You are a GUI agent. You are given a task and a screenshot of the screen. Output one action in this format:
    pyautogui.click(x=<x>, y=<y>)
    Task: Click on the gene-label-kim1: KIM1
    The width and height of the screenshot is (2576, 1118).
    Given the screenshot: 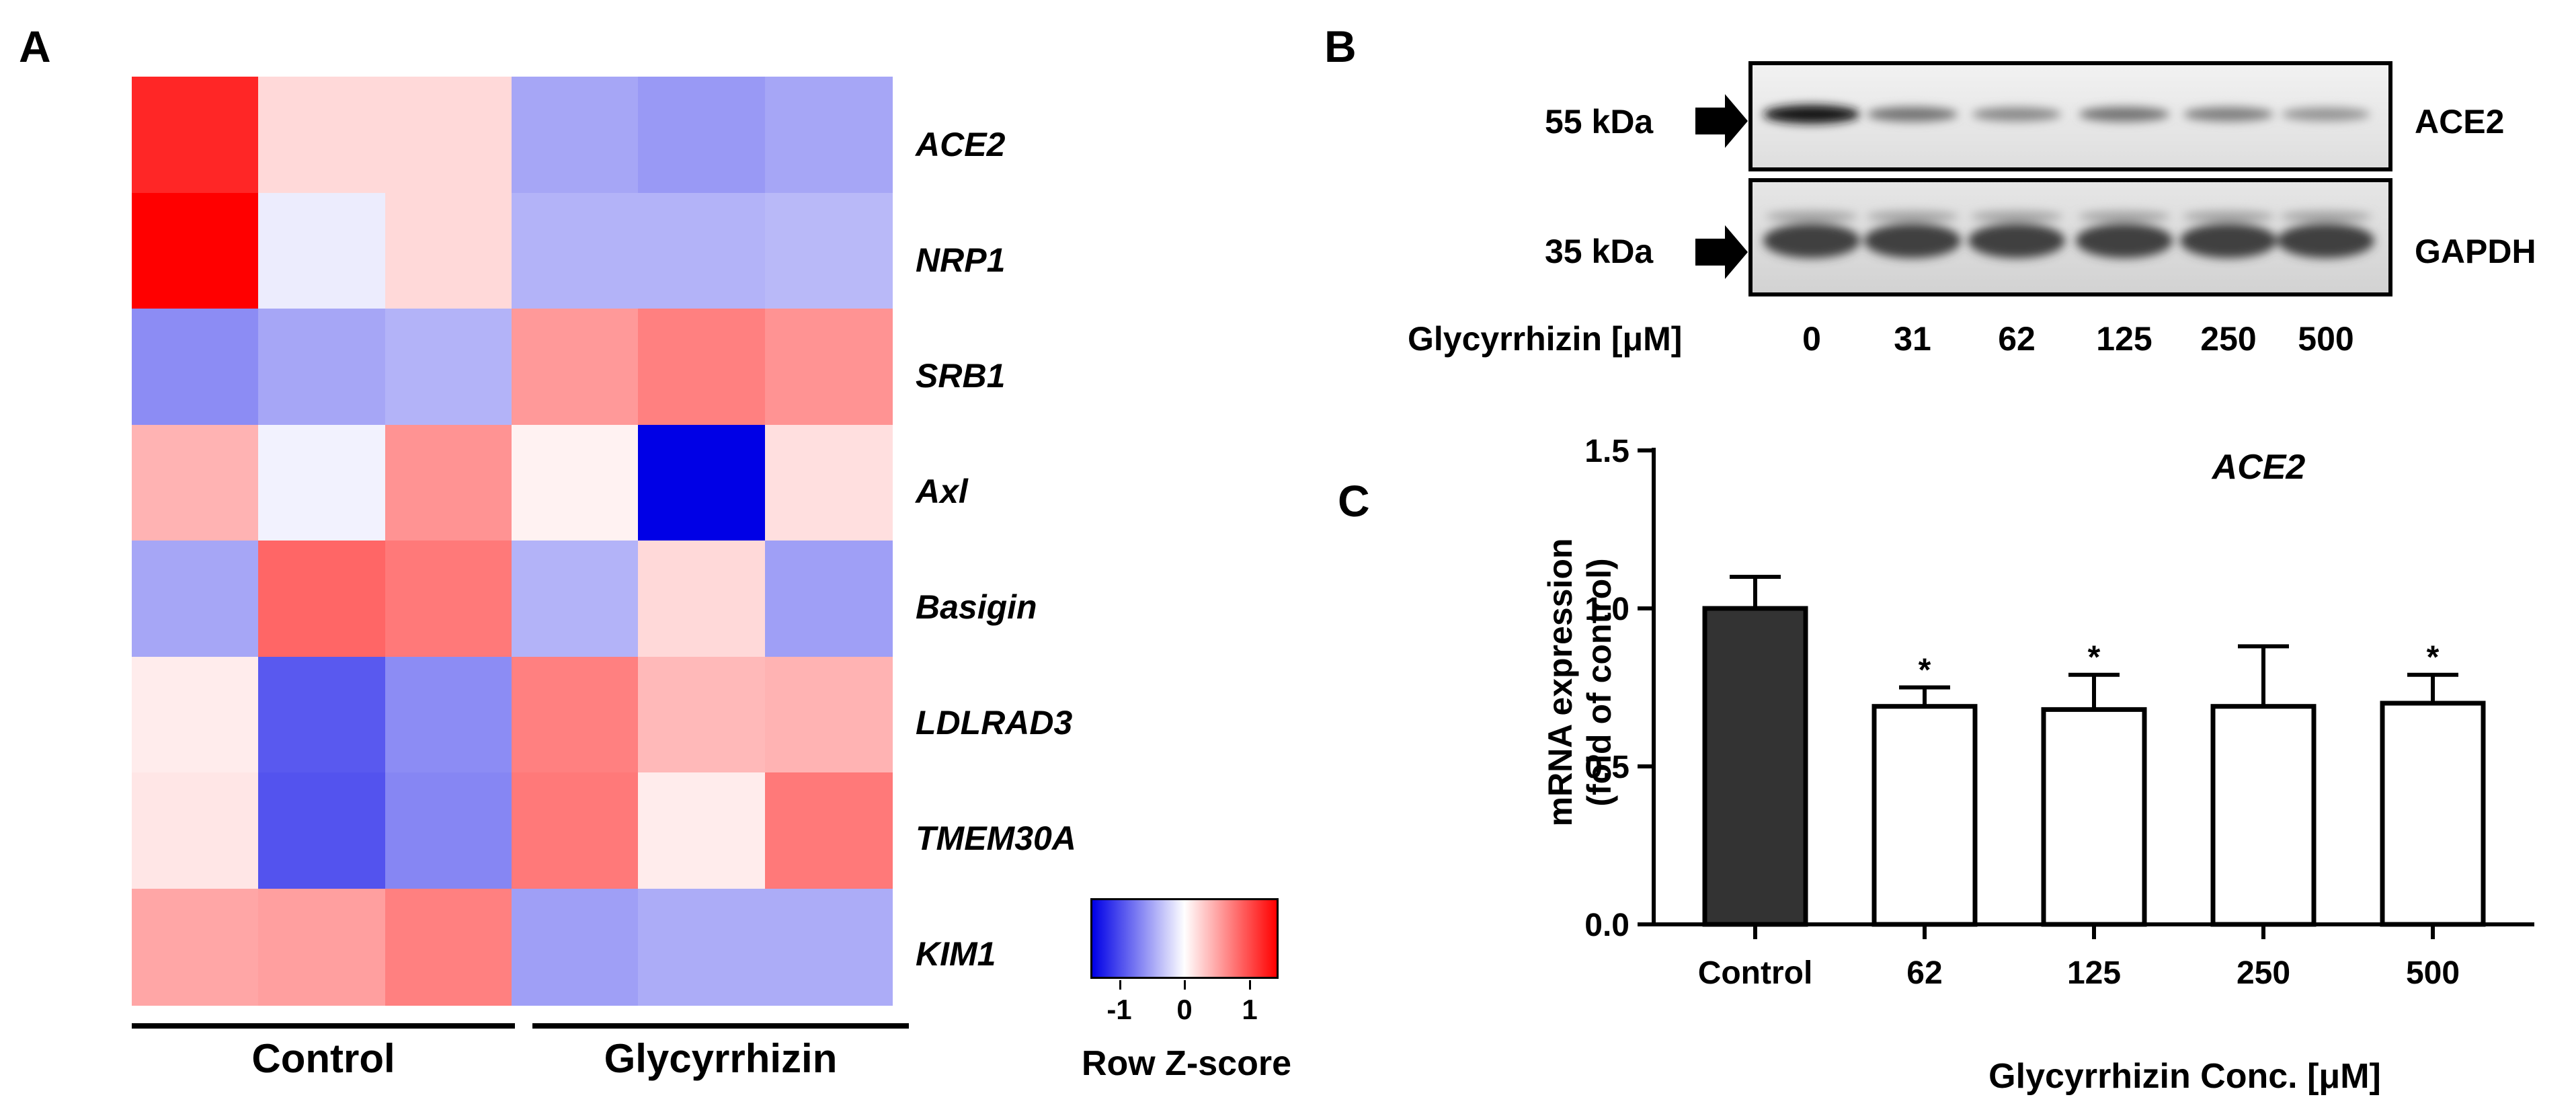 What is the action you would take?
    pyautogui.click(x=956, y=954)
    